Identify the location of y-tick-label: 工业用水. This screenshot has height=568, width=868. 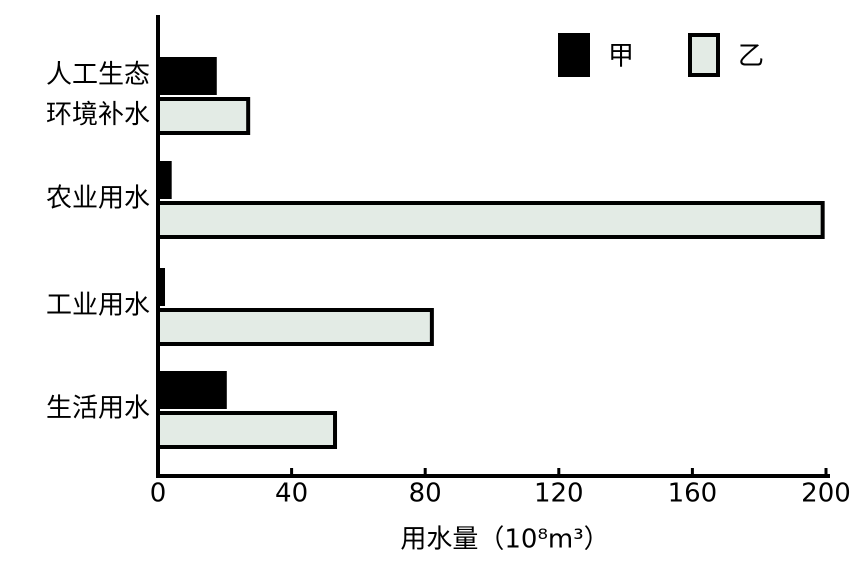
(98, 306).